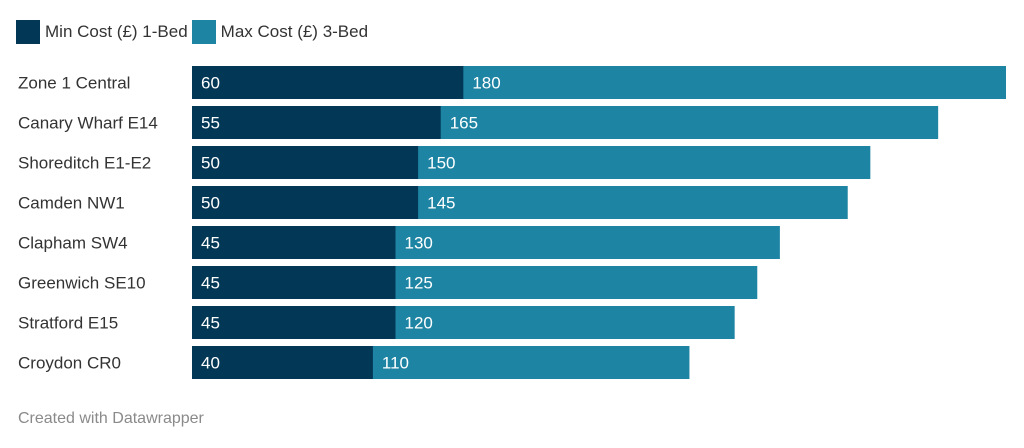 This screenshot has height=448, width=1024. What do you see at coordinates (74, 83) in the screenshot?
I see `category-label: Zone 1 Central` at bounding box center [74, 83].